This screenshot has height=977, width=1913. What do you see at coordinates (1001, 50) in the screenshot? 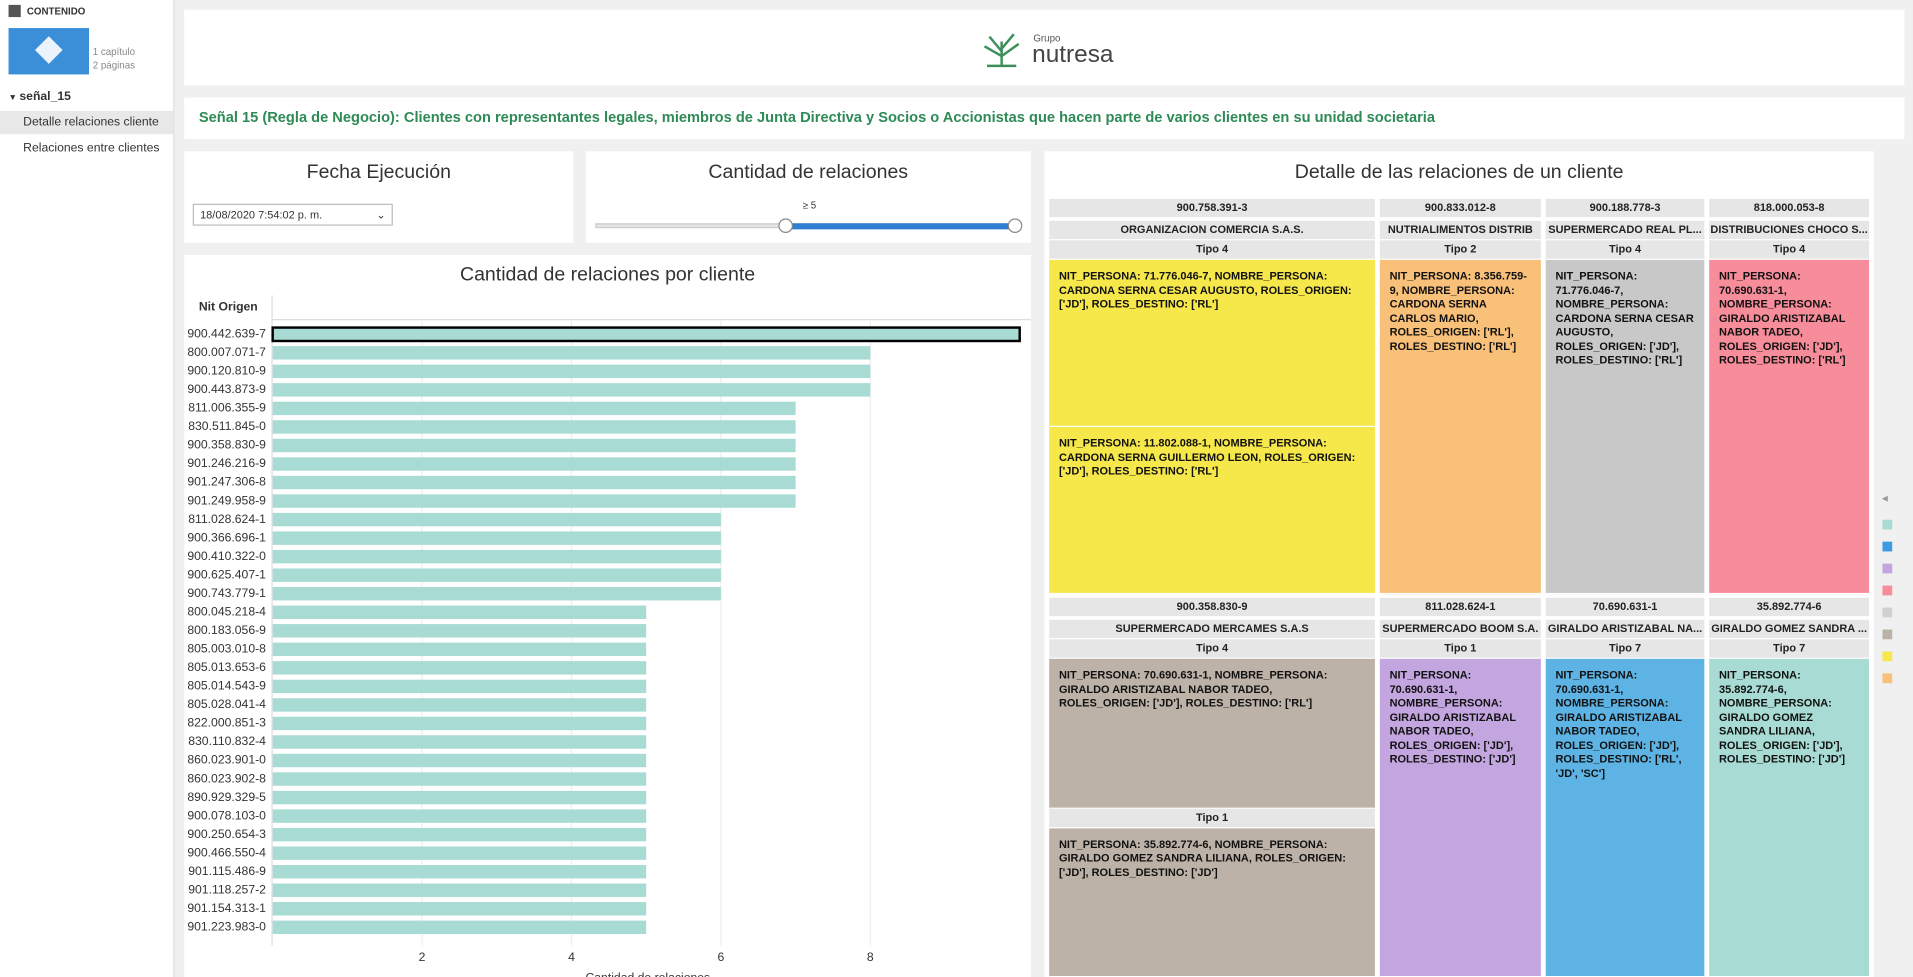
I see `logo-tree` at bounding box center [1001, 50].